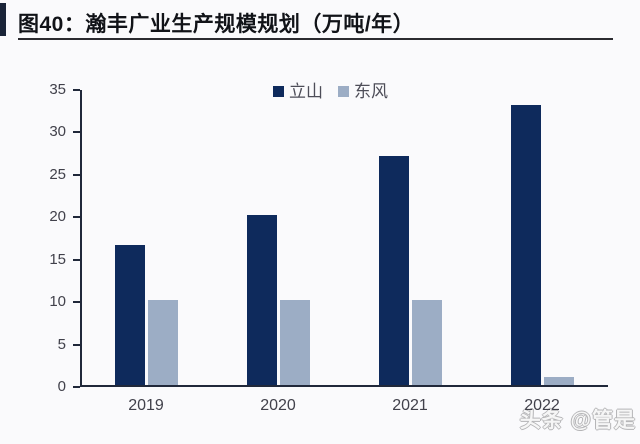  What do you see at coordinates (262, 300) in the screenshot?
I see `bar-立山-2020` at bounding box center [262, 300].